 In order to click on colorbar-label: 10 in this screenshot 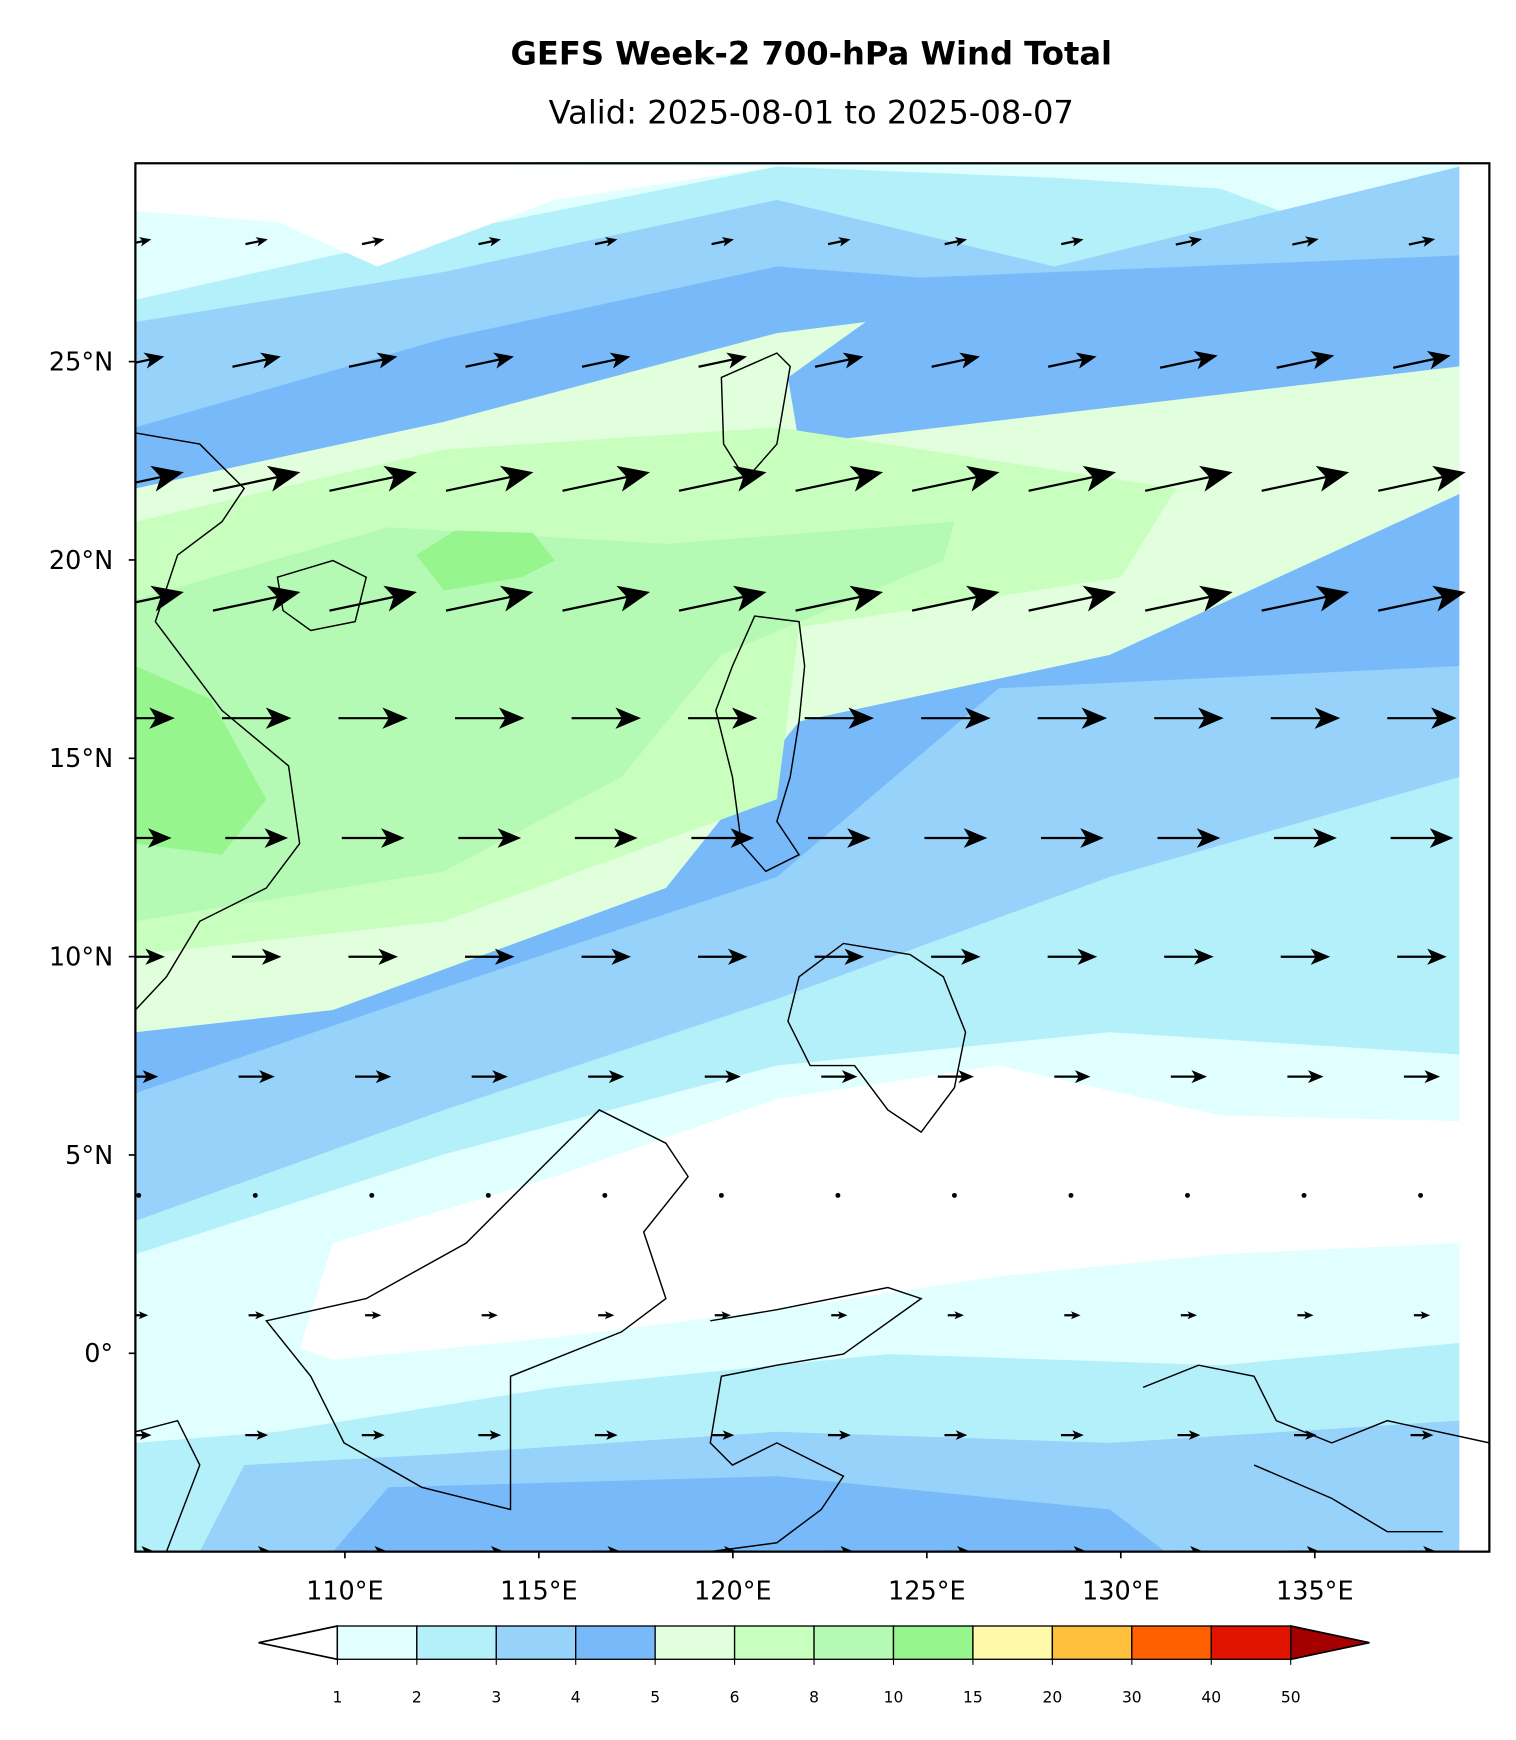, I will do `click(894, 1698)`.